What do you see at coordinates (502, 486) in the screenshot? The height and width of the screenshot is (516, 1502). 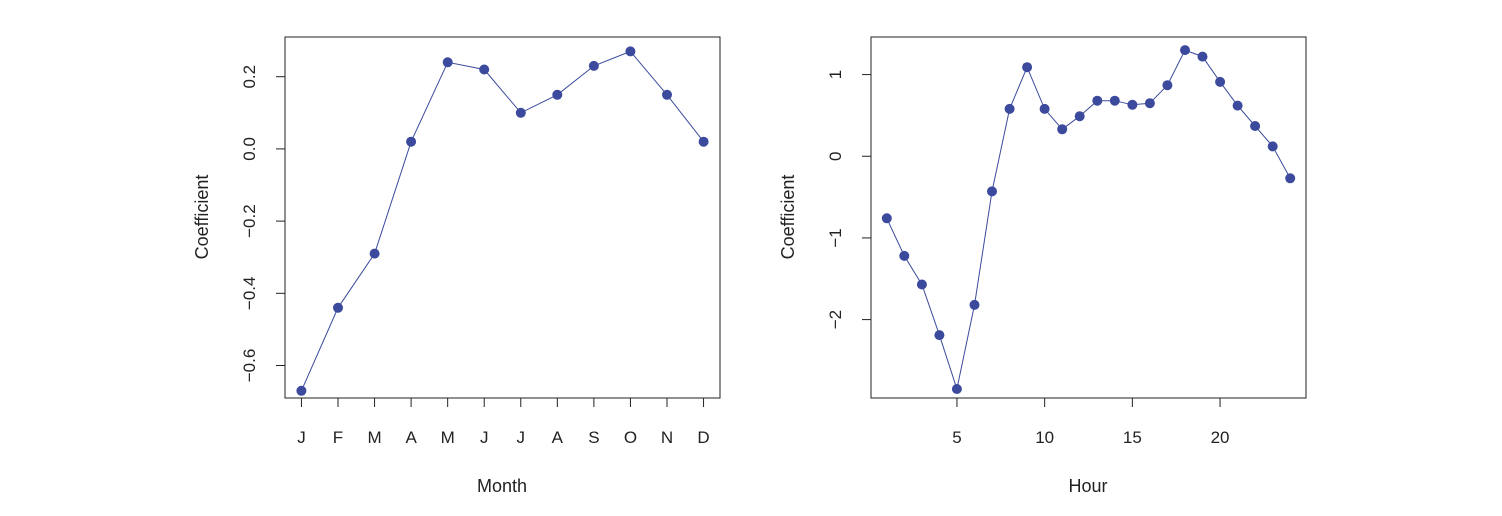 I see `month-x-axis-label: Month` at bounding box center [502, 486].